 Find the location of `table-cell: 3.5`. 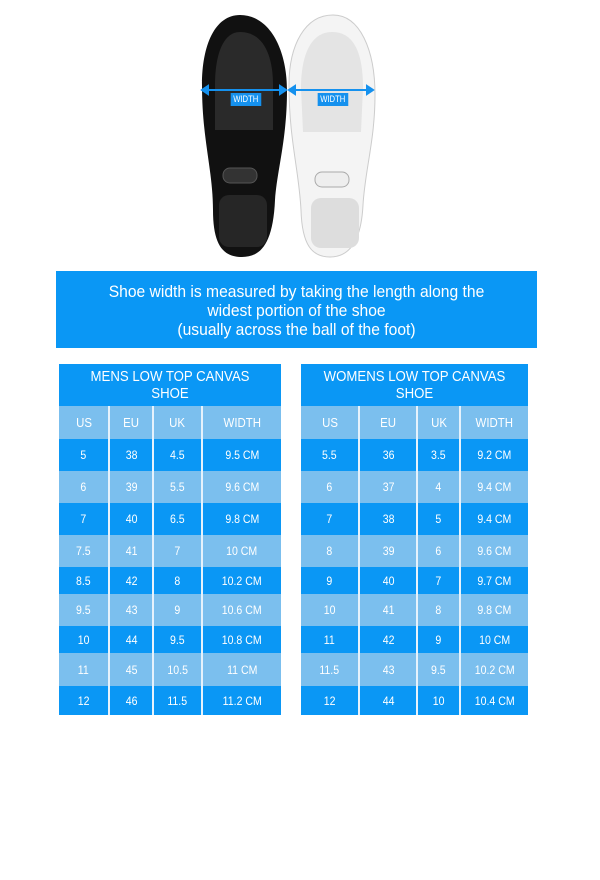

table-cell: 3.5 is located at coordinates (438, 455).